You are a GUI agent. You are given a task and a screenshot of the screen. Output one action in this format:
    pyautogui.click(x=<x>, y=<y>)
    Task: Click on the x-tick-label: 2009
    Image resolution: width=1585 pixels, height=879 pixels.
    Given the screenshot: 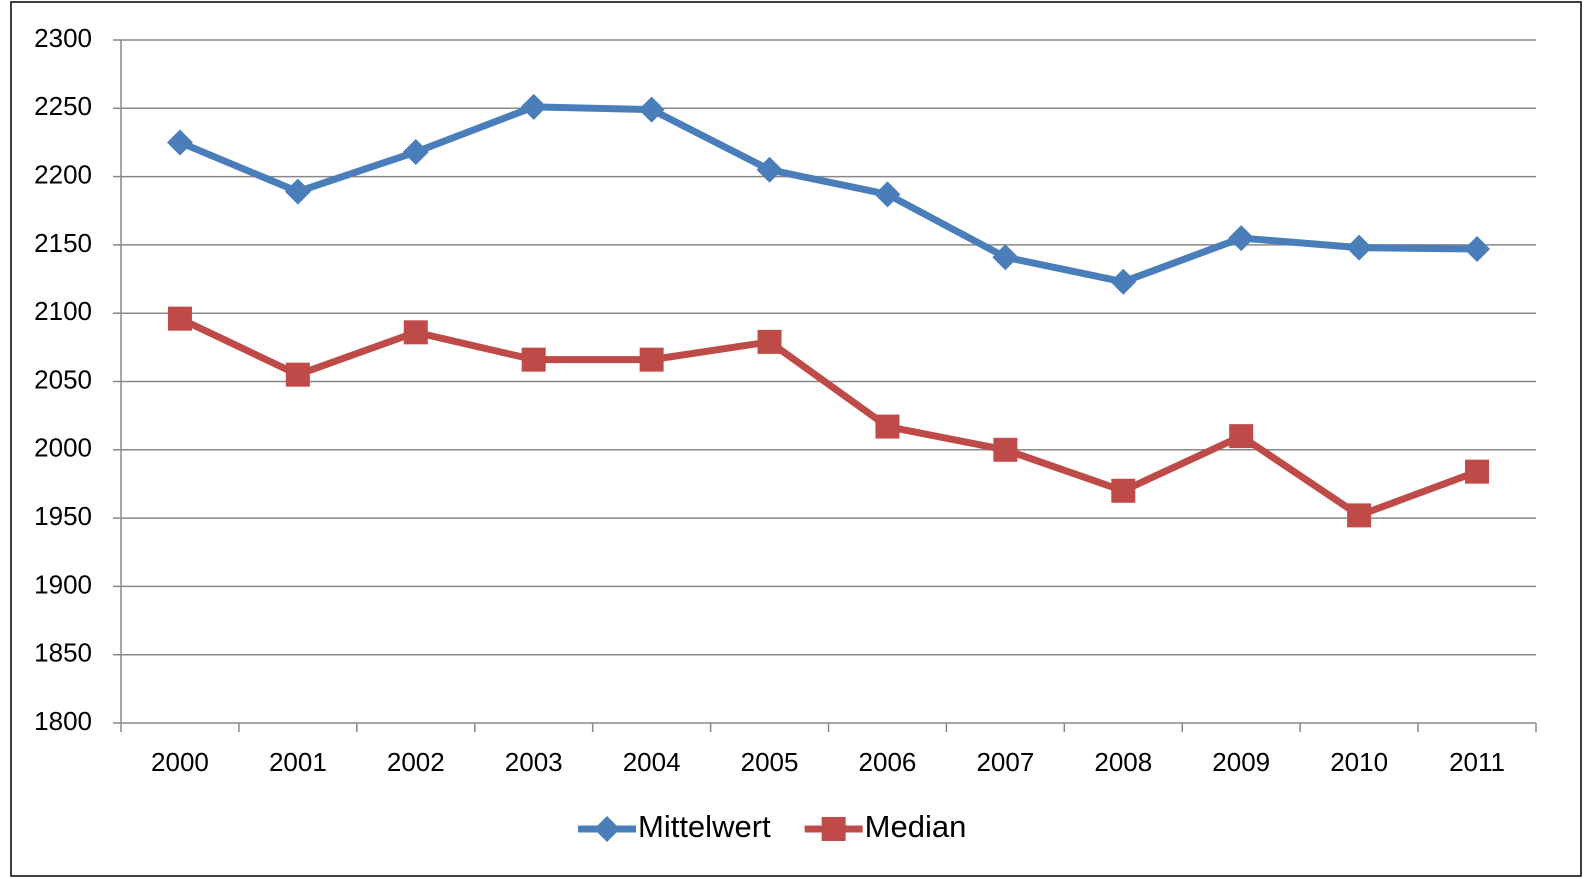 What is the action you would take?
    pyautogui.click(x=1241, y=762)
    